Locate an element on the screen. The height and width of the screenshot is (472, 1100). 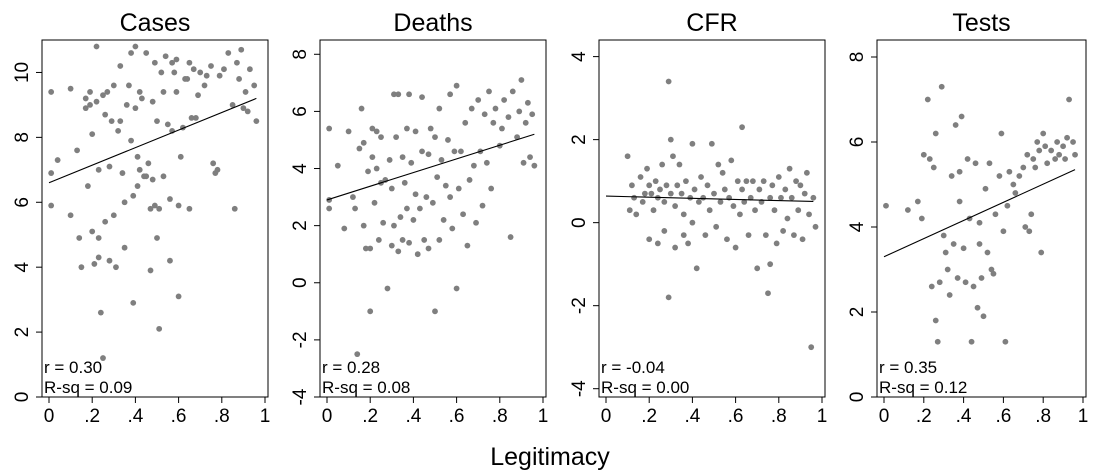
x-tick-label: .6 is located at coordinates (179, 416).